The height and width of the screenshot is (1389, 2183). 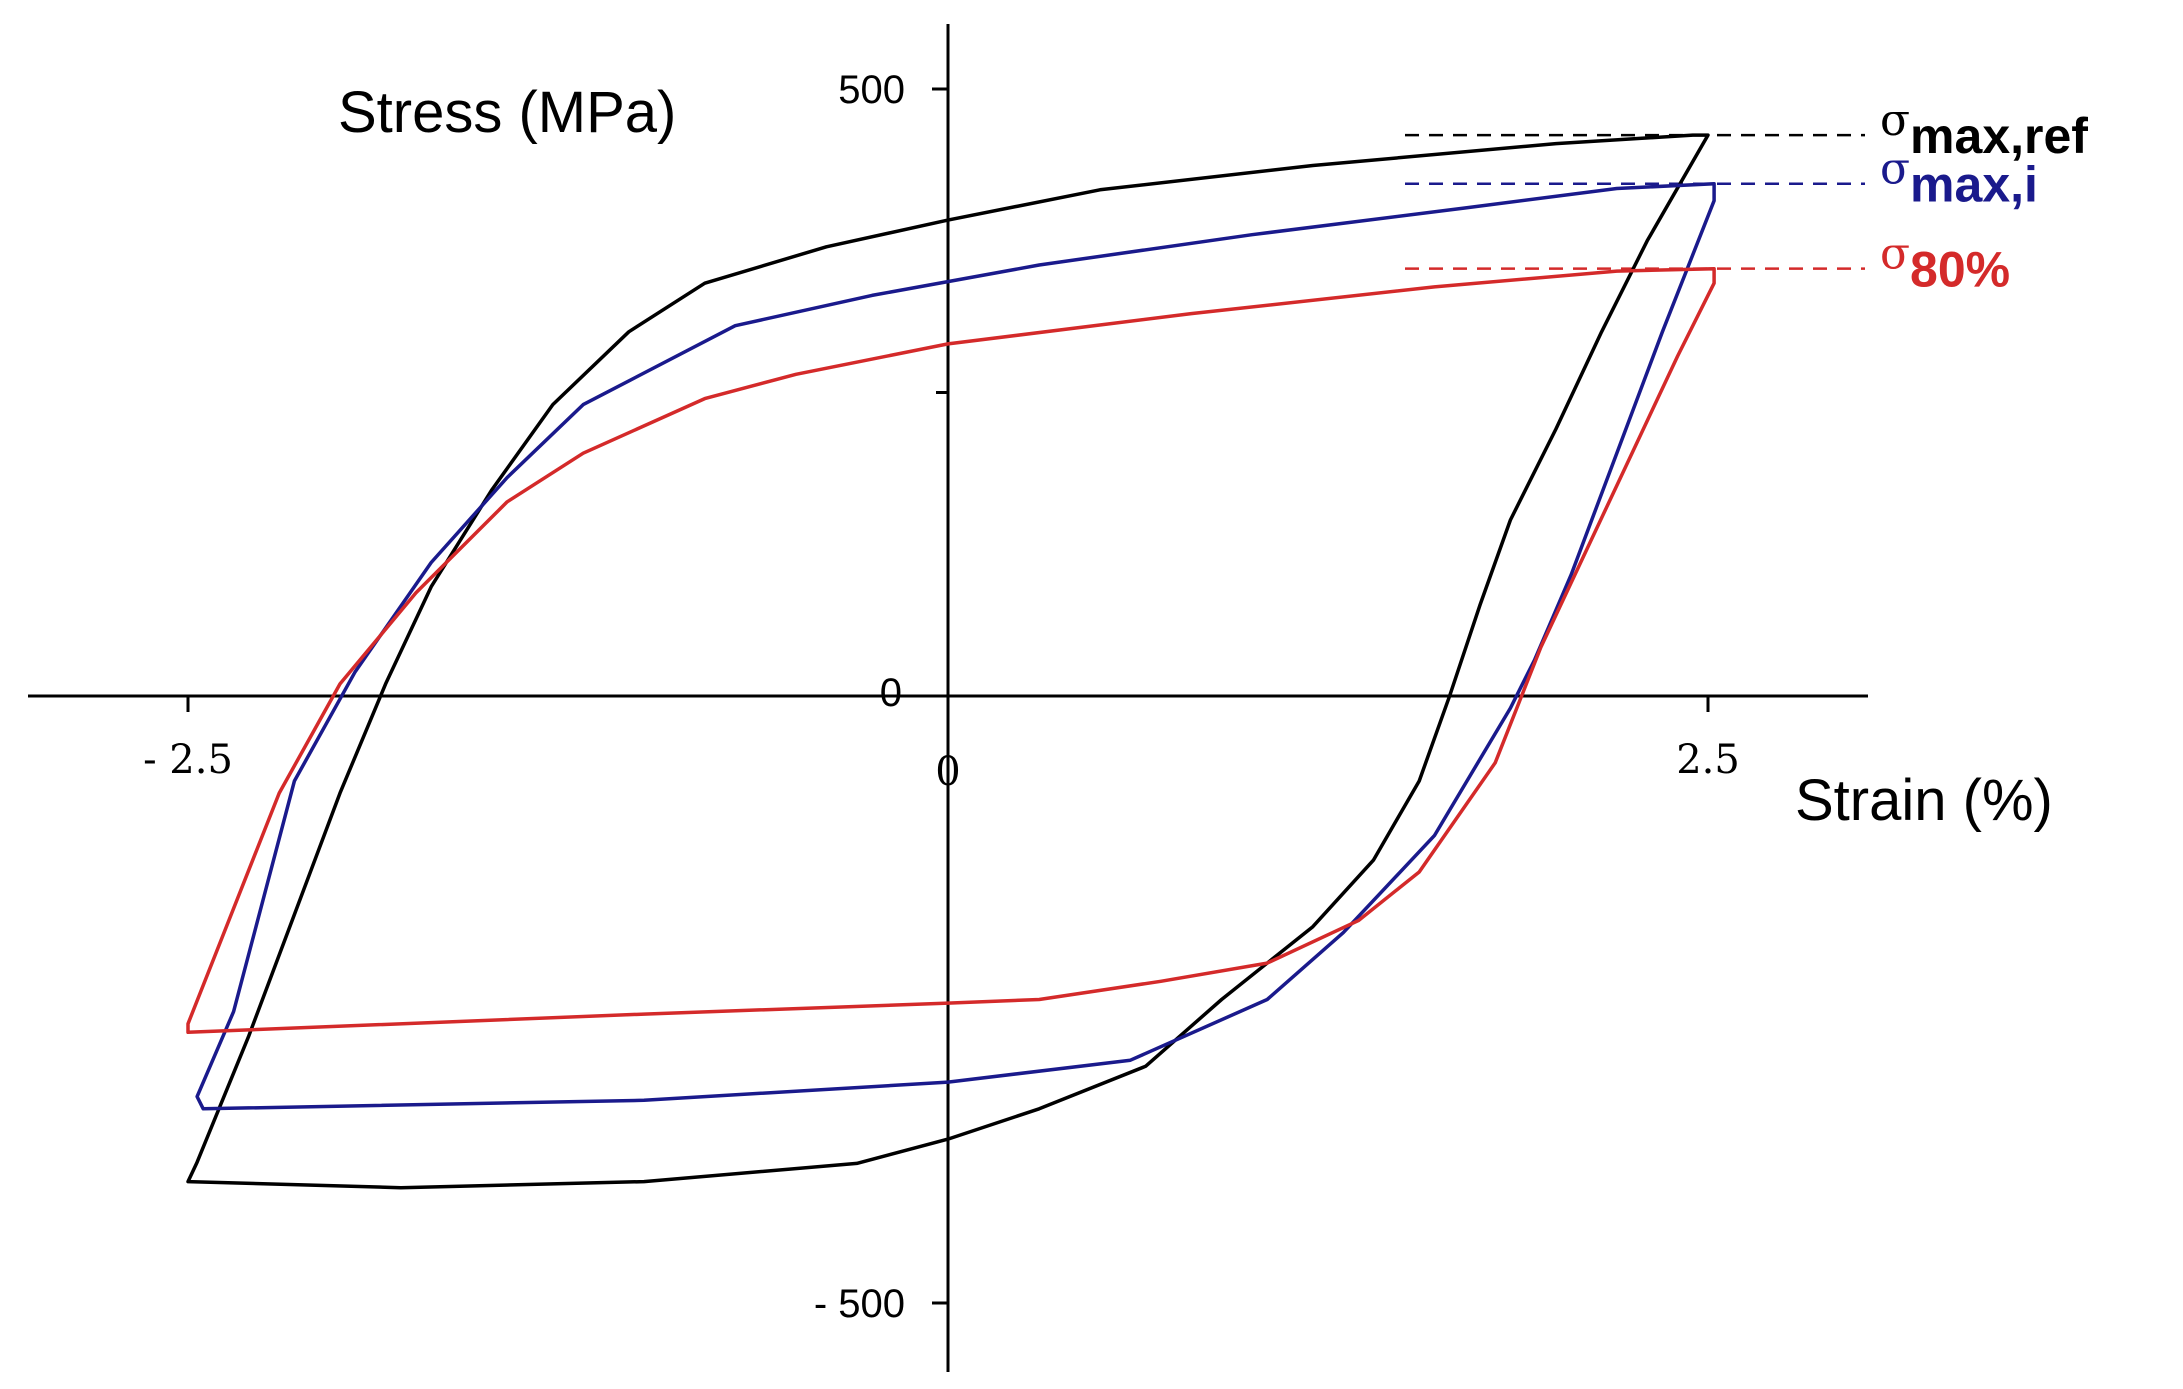 What do you see at coordinates (1708, 760) in the screenshot?
I see `x-tick-label-2: 2.5` at bounding box center [1708, 760].